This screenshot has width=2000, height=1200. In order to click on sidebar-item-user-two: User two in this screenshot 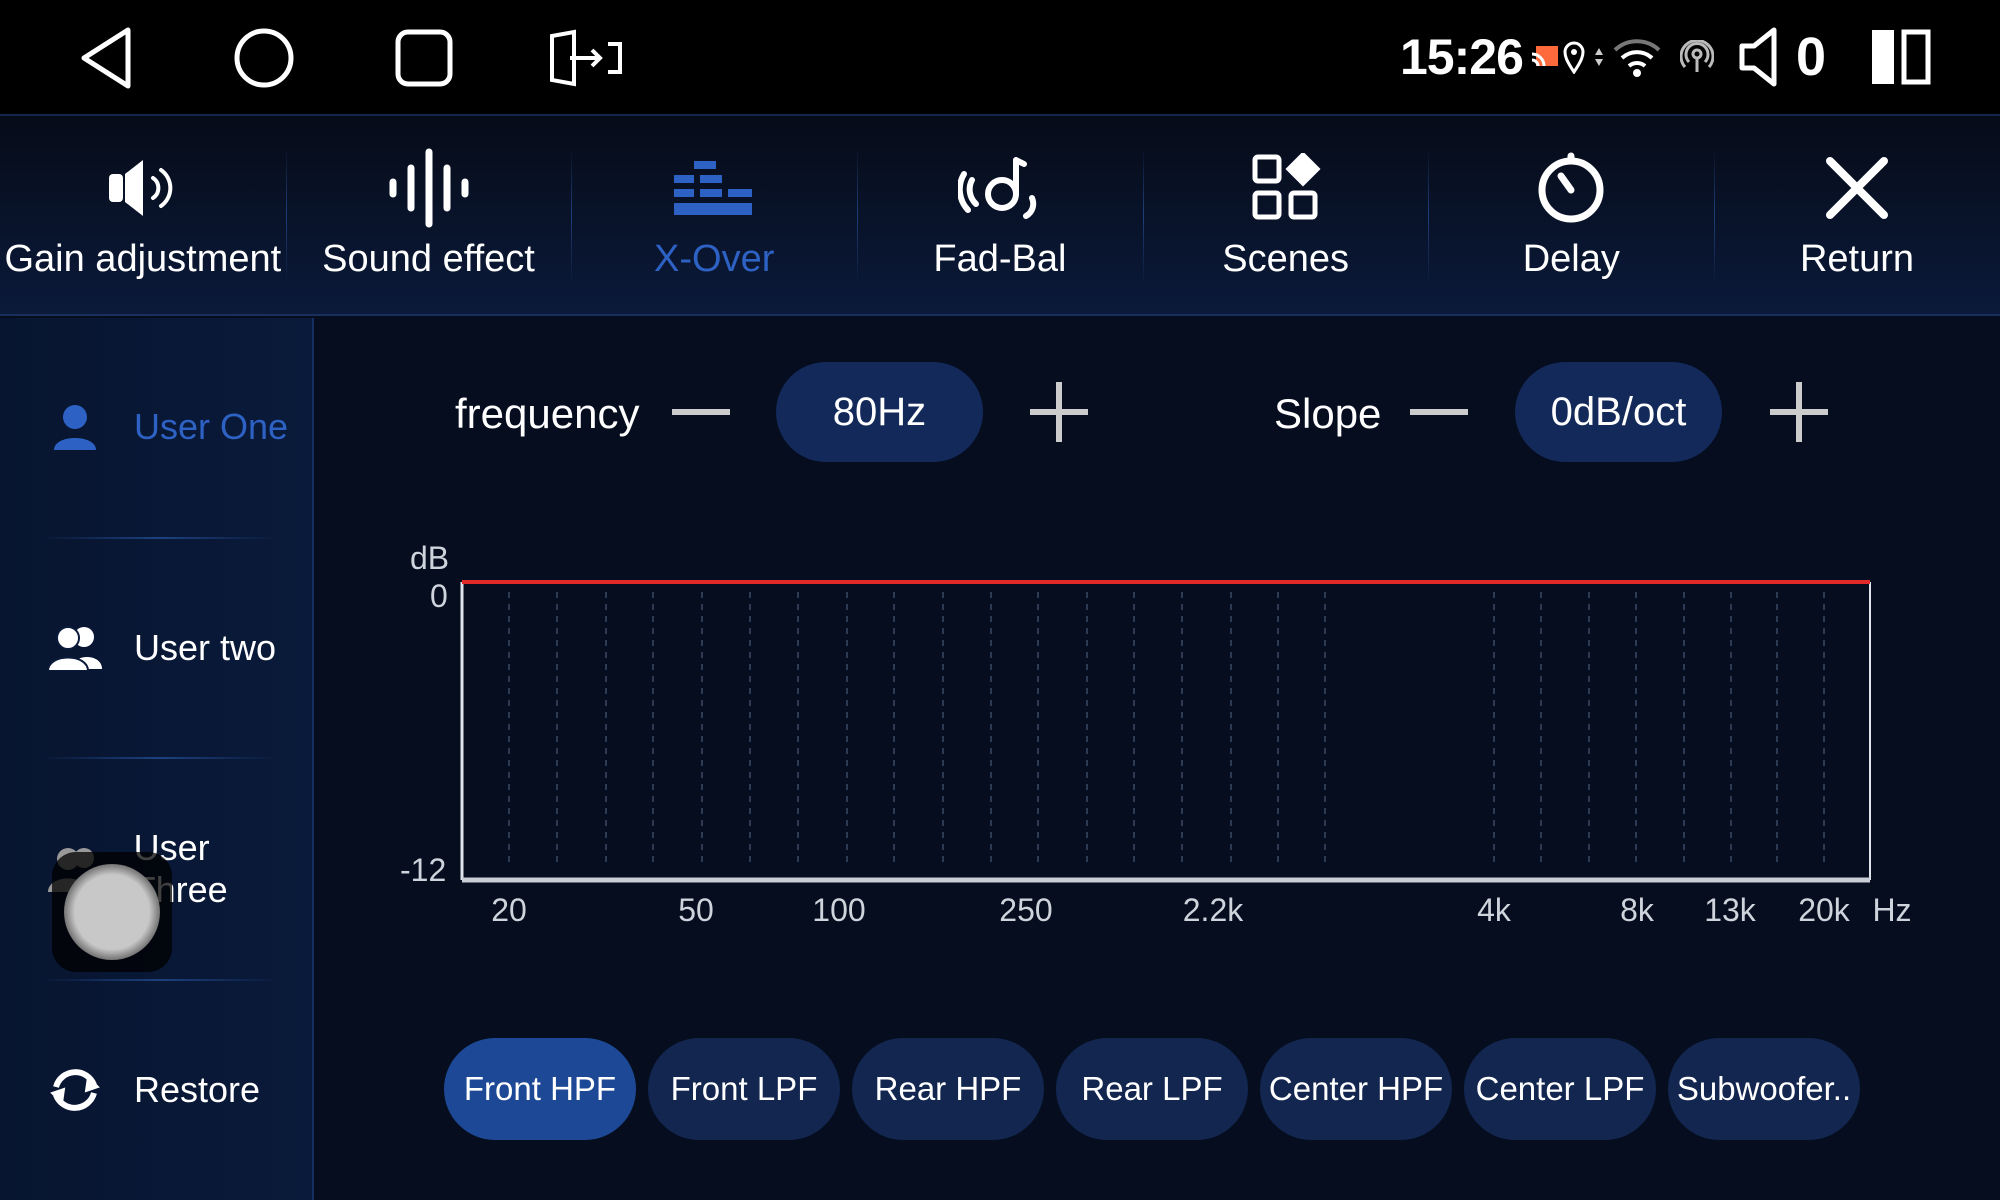, I will do `click(156, 648)`.